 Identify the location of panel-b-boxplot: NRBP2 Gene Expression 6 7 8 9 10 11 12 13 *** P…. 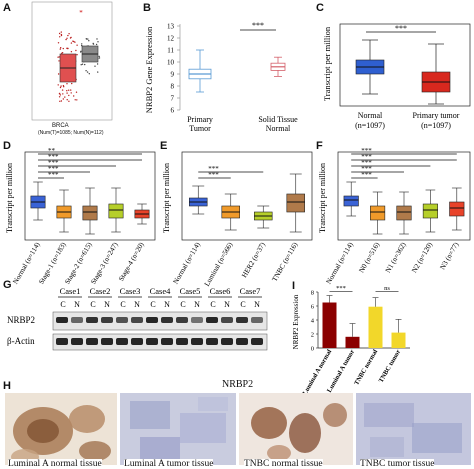
(221, 77).